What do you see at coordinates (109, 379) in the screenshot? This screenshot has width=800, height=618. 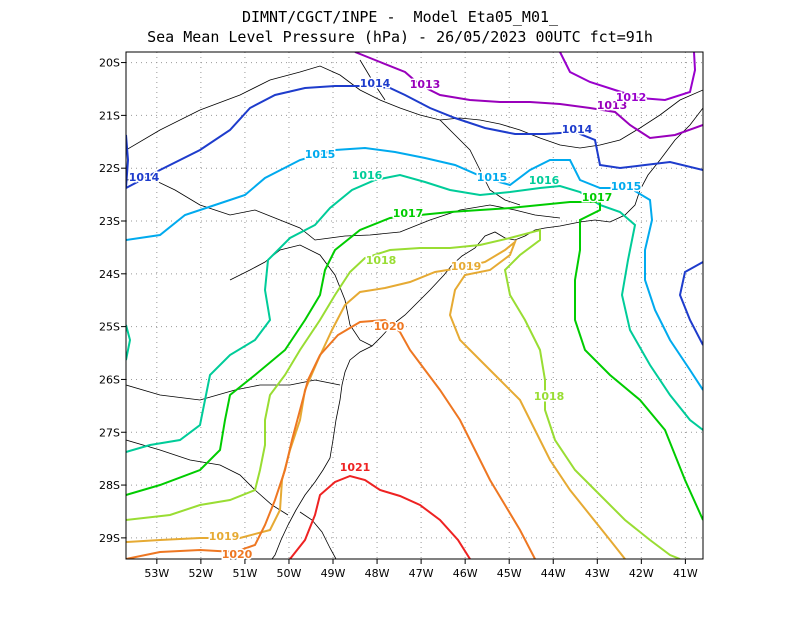 I see `y-tick-label: 26S` at bounding box center [109, 379].